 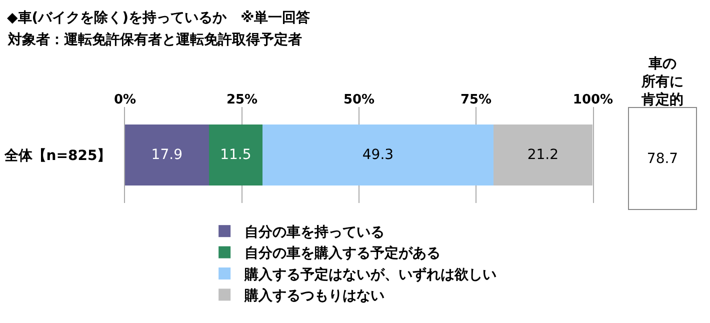 I want to click on chart-title: ◆車(バイクを除く)を持っているか ※単一回答, so click(x=158, y=18).